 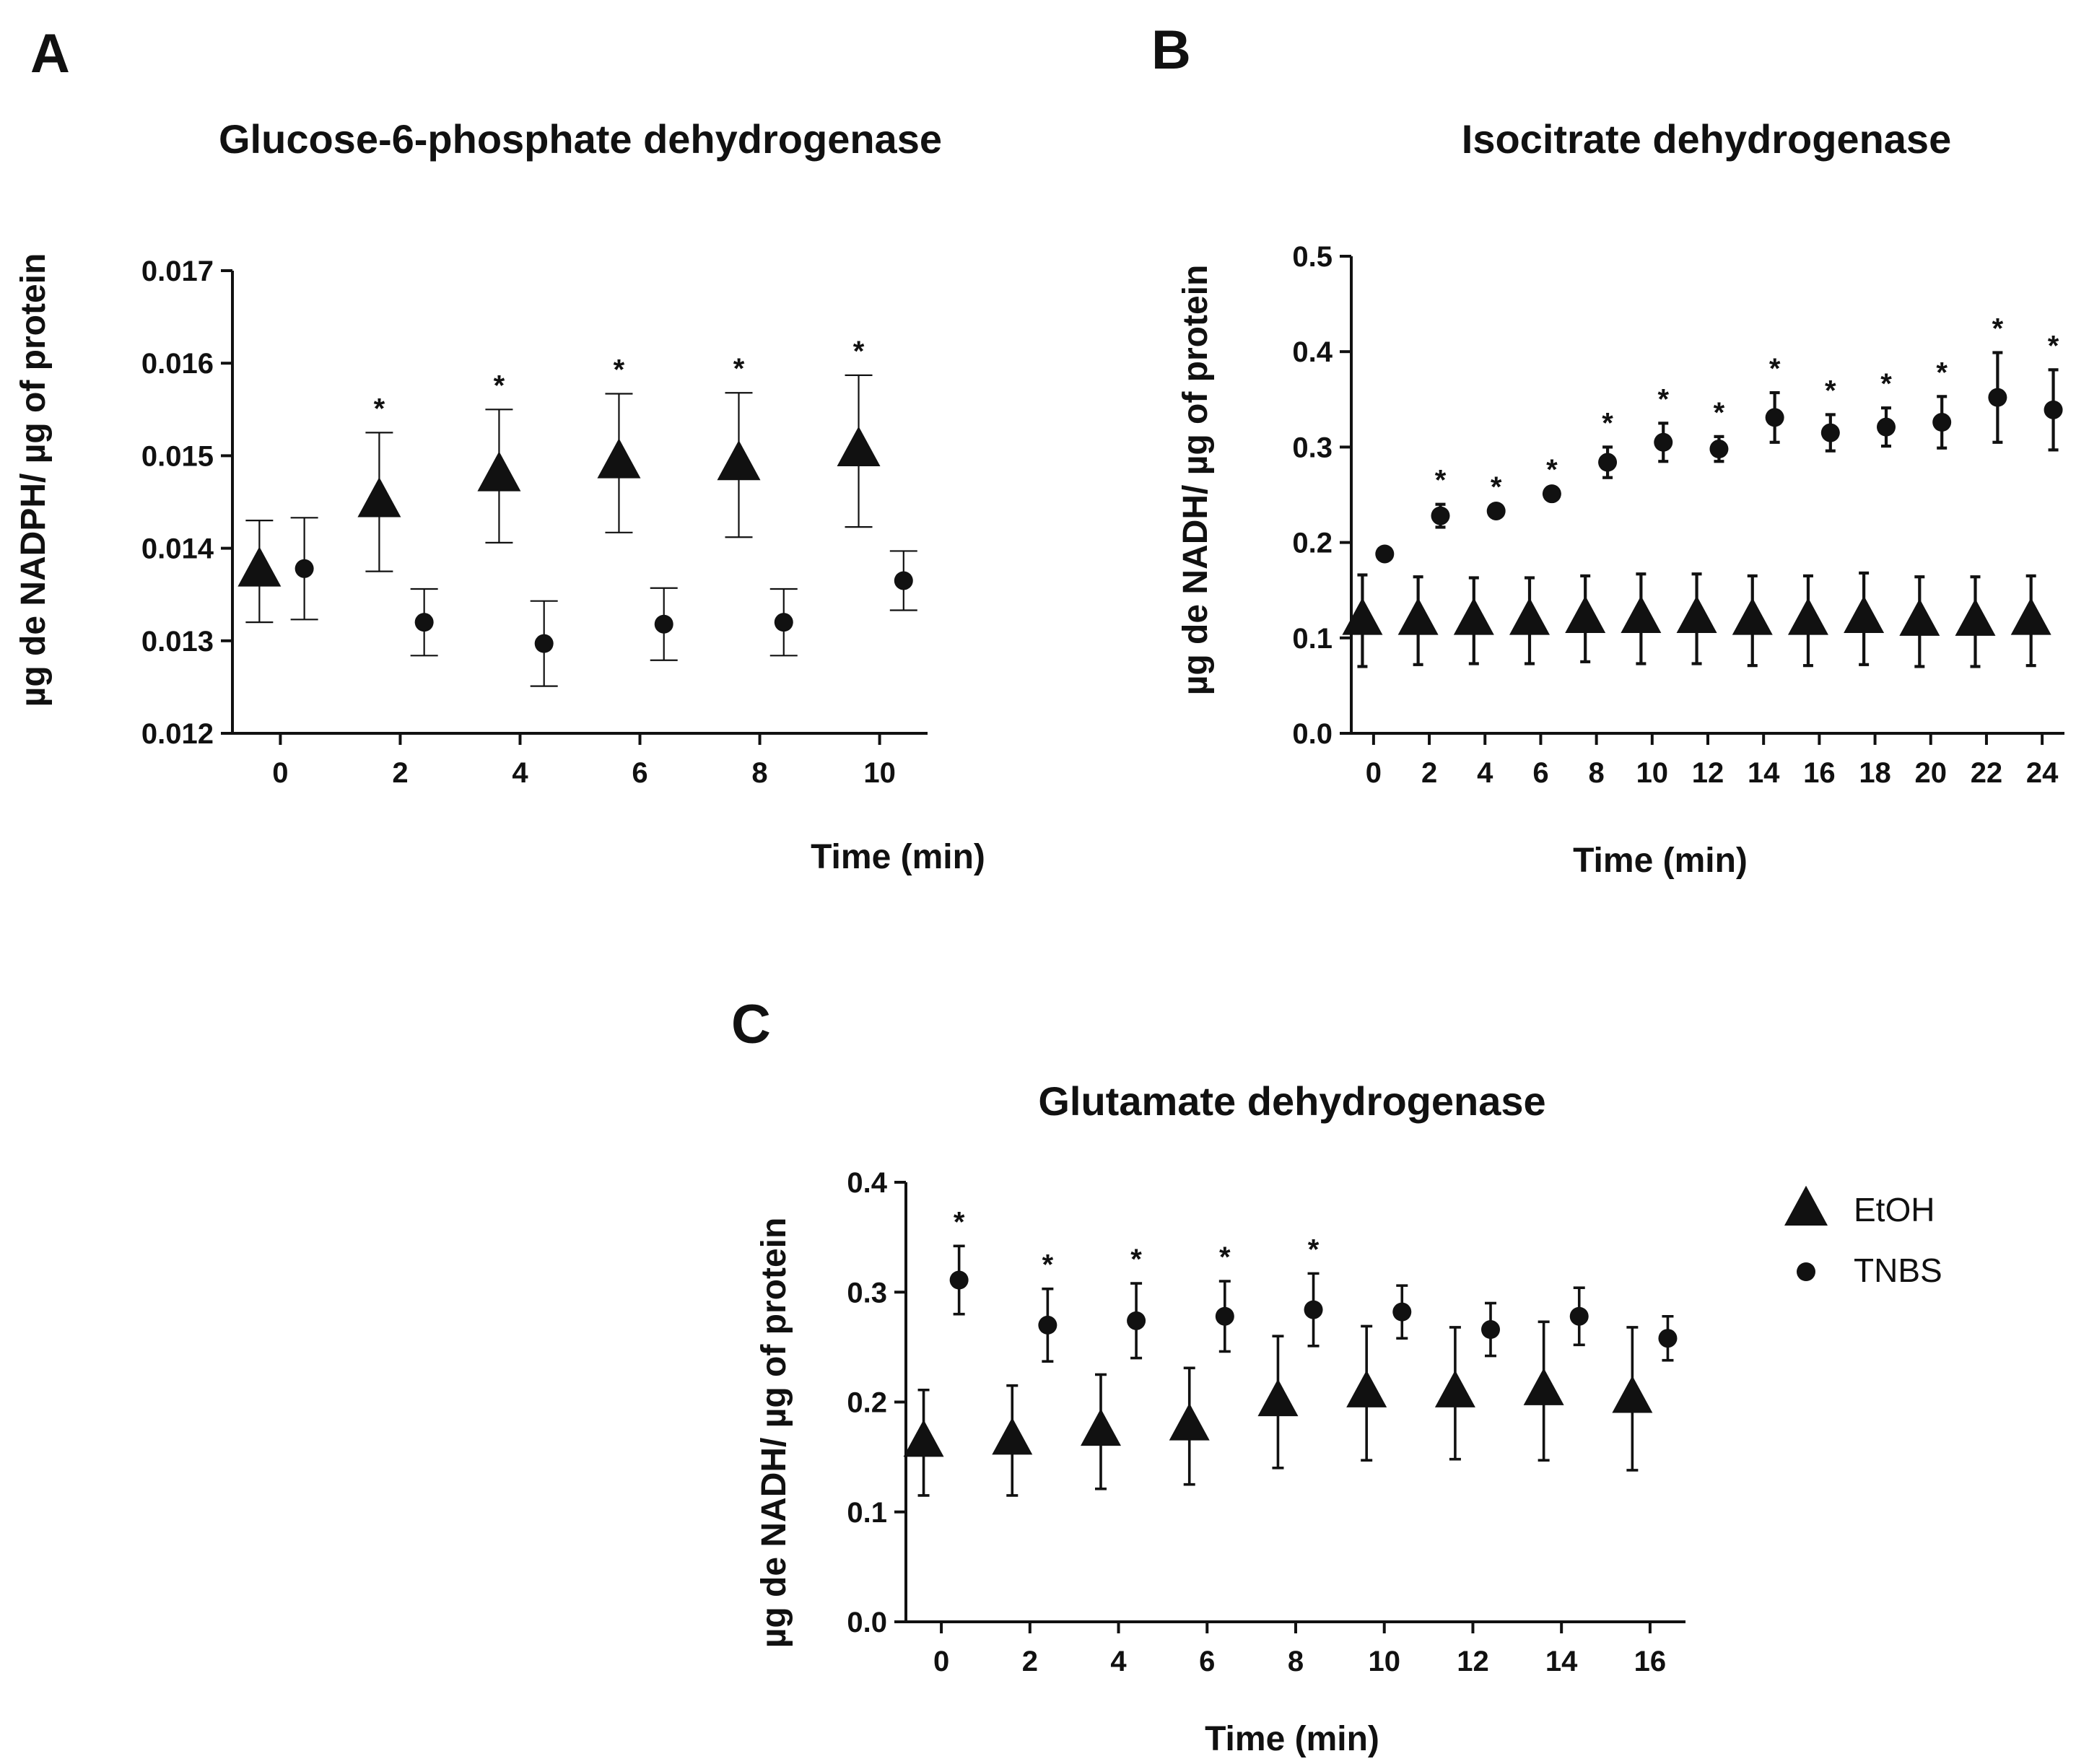 What do you see at coordinates (1312, 734) in the screenshot?
I see `y-tick-label: 0.0` at bounding box center [1312, 734].